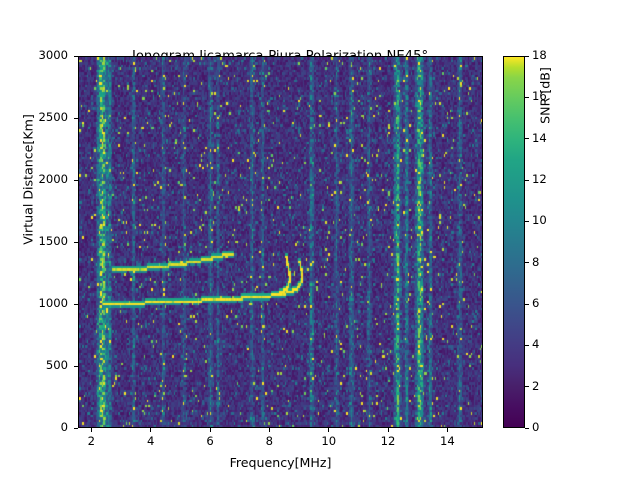  What do you see at coordinates (280, 462) in the screenshot?
I see `x-axis-label: Frequency[MHz]` at bounding box center [280, 462].